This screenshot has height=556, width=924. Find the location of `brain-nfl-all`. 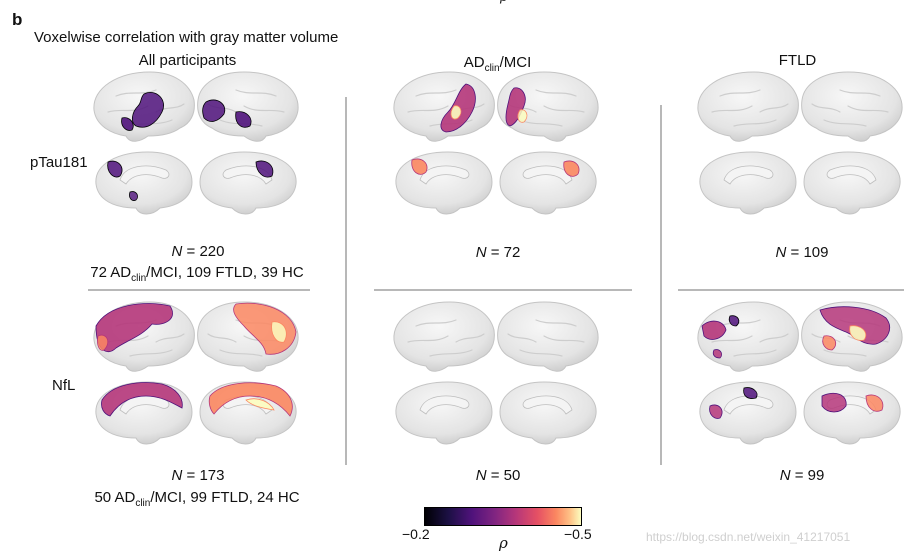

brain-nfl-all is located at coordinates (196, 373).